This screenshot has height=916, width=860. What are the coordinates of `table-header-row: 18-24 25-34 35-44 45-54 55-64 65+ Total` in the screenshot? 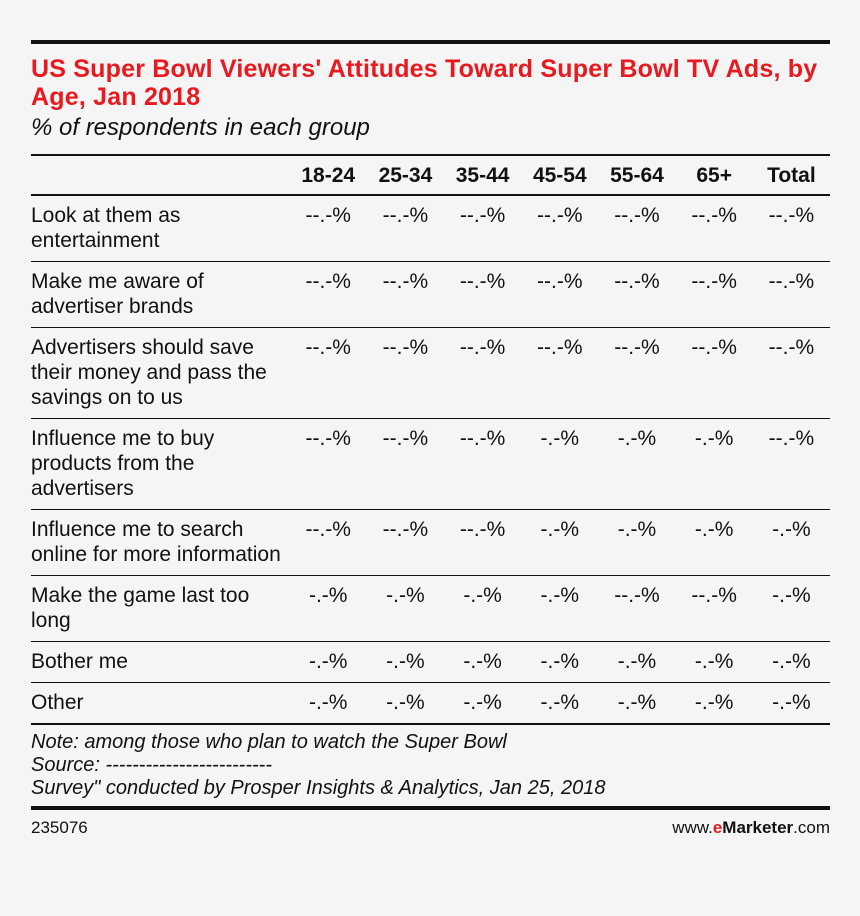 It's located at (430, 176).